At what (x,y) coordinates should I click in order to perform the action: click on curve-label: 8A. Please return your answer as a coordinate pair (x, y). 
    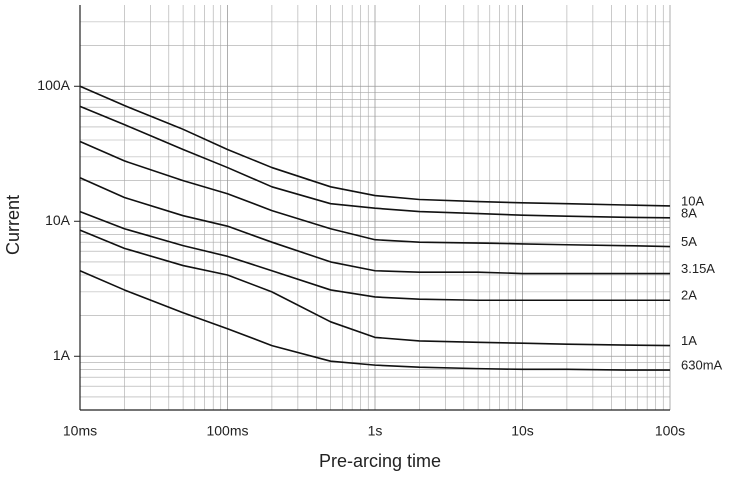
    Looking at the image, I should click on (689, 212).